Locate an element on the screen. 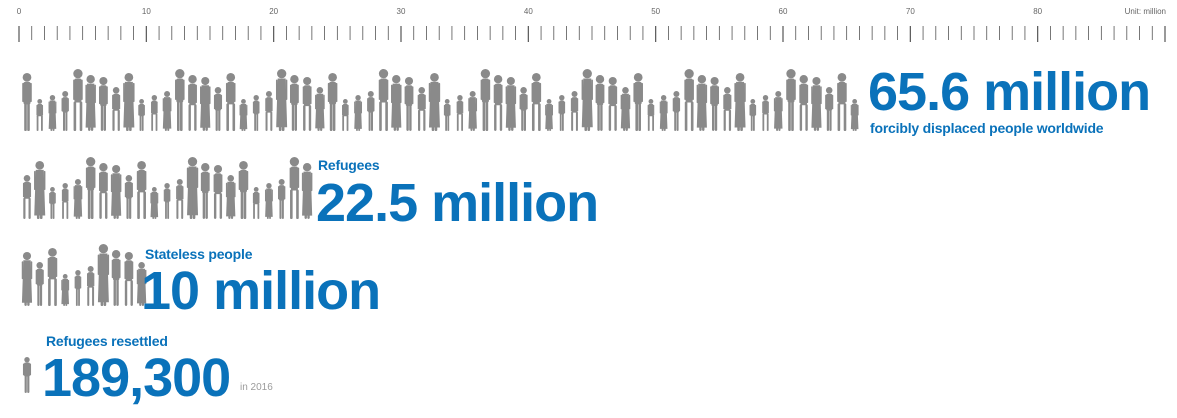  ruler-tick-label: 50 is located at coordinates (655, 11).